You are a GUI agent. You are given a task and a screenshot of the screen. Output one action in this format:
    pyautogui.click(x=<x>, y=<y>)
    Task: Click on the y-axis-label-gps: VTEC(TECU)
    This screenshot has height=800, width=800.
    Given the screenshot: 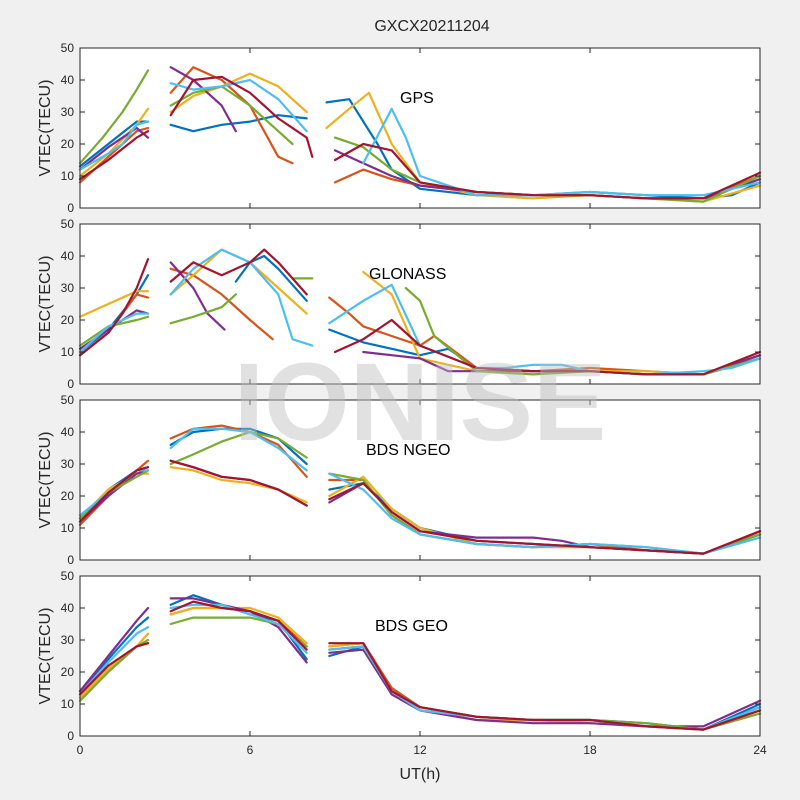 What is the action you would take?
    pyautogui.click(x=45, y=128)
    